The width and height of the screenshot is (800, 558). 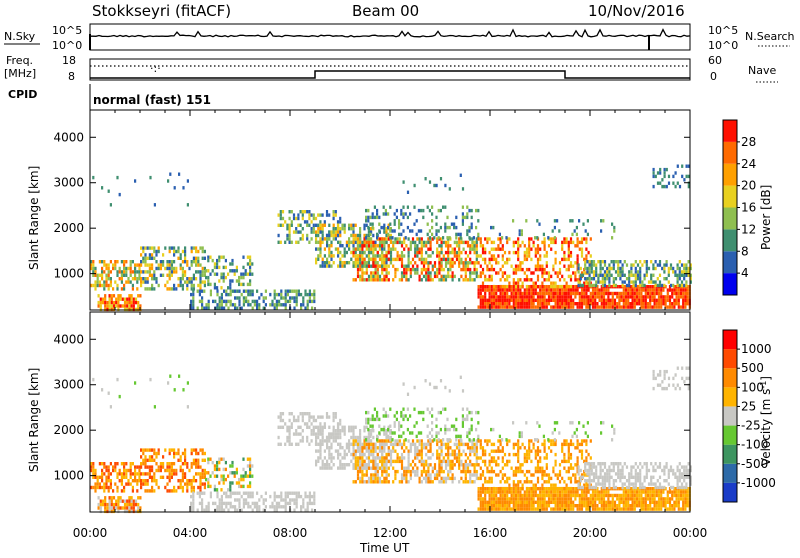 What do you see at coordinates (770, 36) in the screenshot?
I see `nsearch-label: N.Search` at bounding box center [770, 36].